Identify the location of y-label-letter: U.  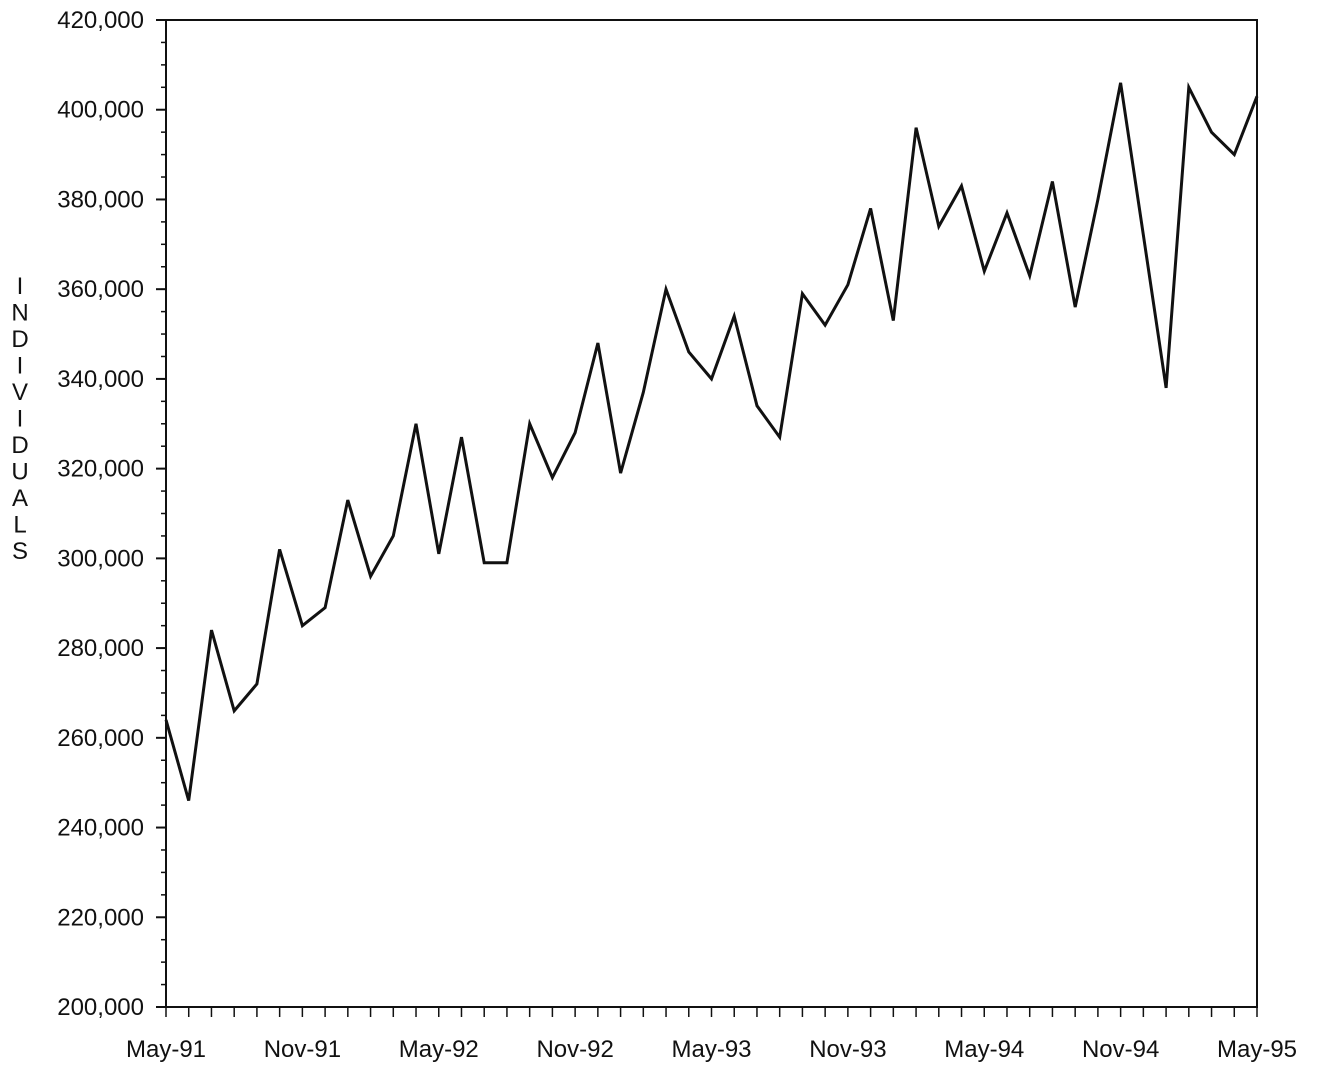
(19, 472).